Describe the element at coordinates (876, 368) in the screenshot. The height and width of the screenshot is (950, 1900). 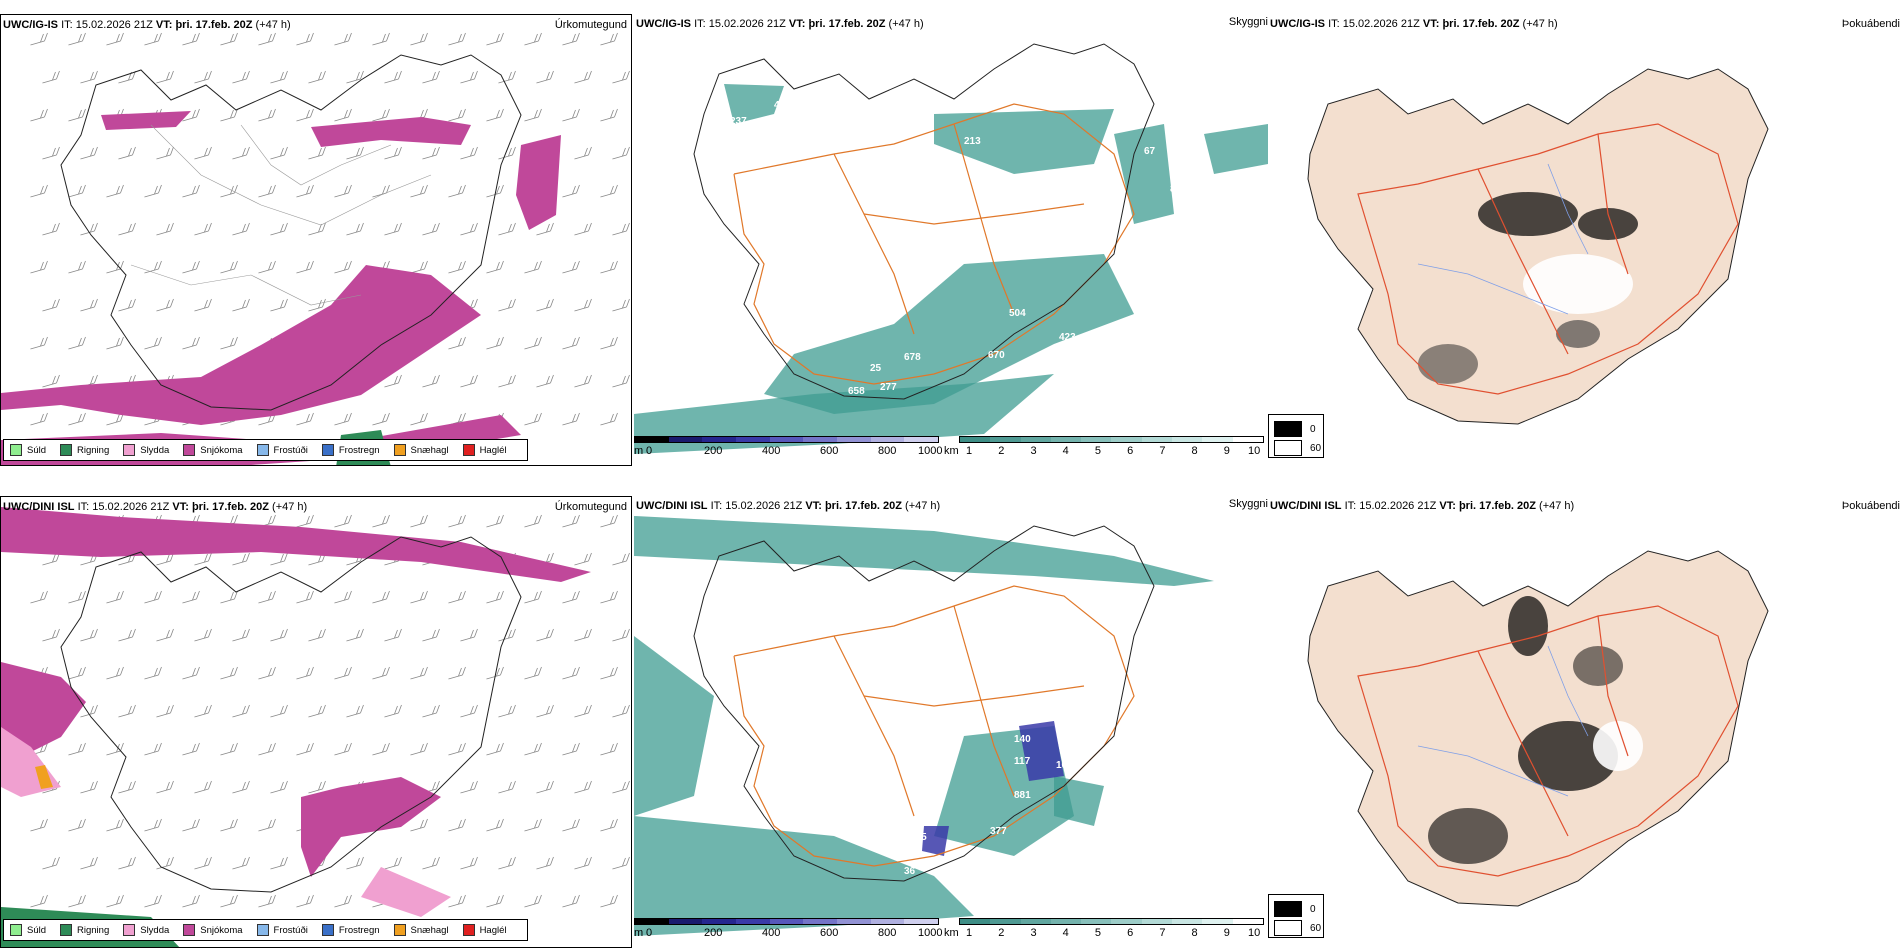
I see `visibility-value-label: 25` at that location.